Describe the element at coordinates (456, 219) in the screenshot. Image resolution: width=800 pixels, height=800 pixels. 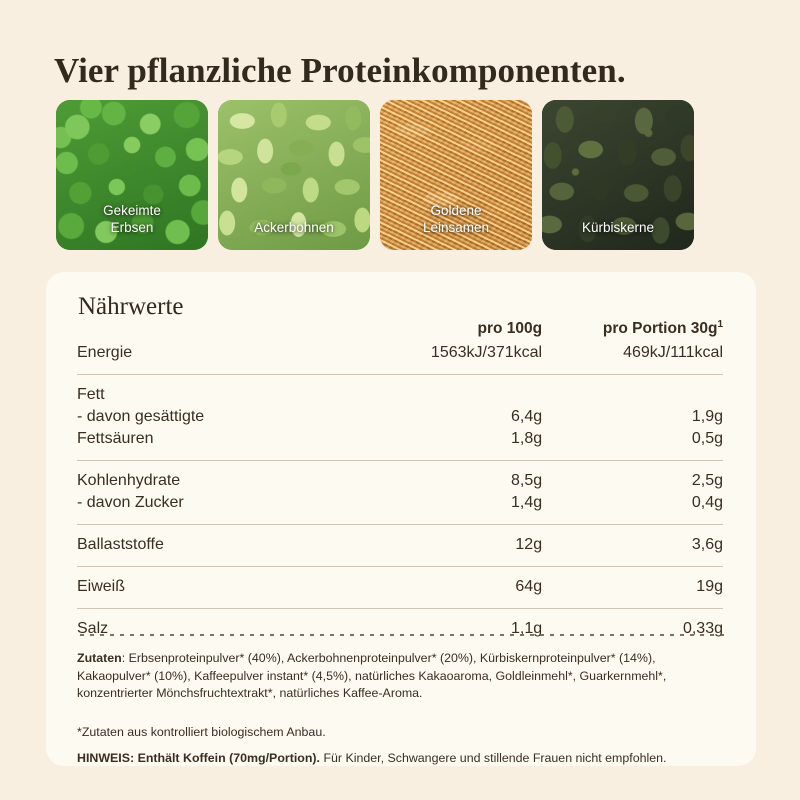
I see `ingredient-tile-label: Goldene Leinsamen` at that location.